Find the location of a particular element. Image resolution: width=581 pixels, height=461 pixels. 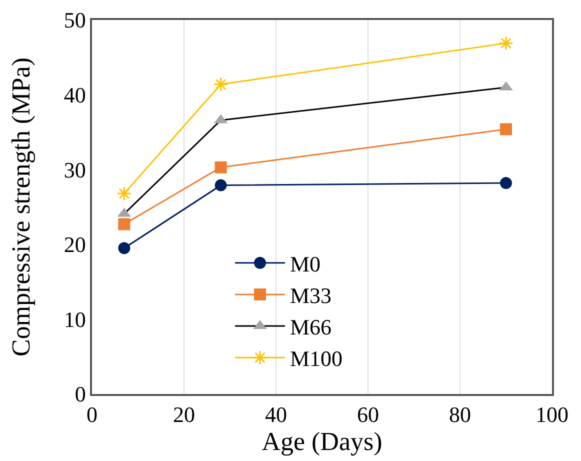

x-tick-label: 100 is located at coordinates (552, 415).